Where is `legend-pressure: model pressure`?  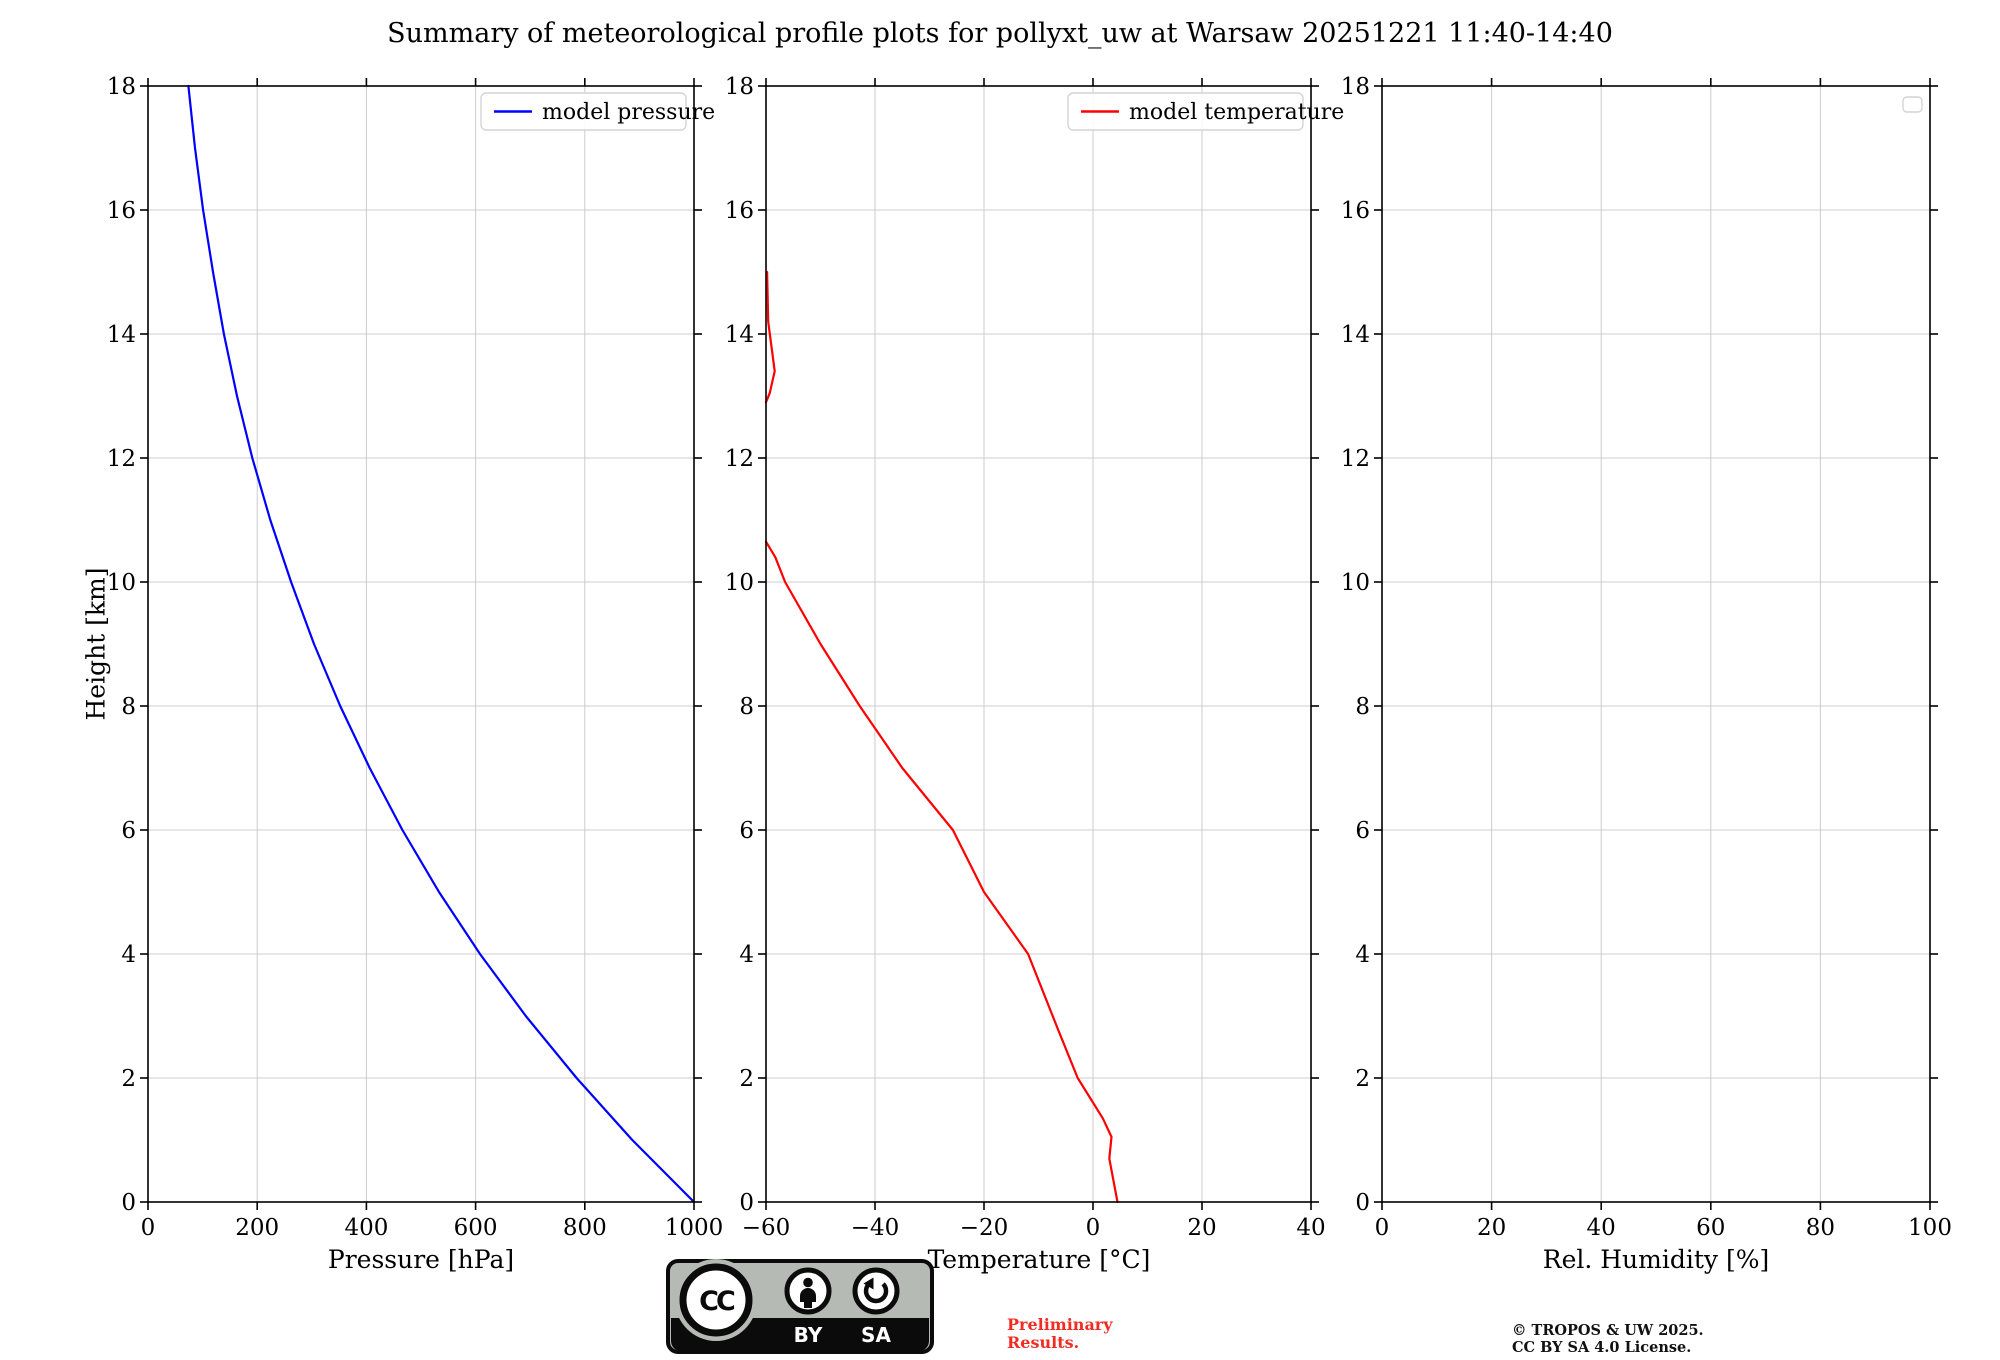 legend-pressure: model pressure is located at coordinates (597, 111).